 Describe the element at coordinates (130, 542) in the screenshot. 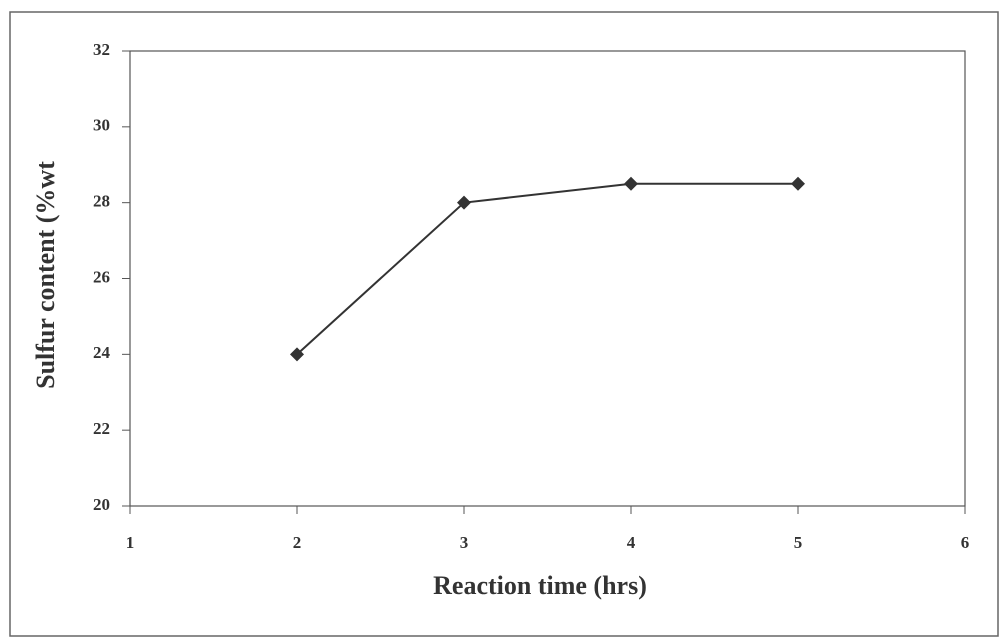

I see `x-tick-label: 1` at that location.